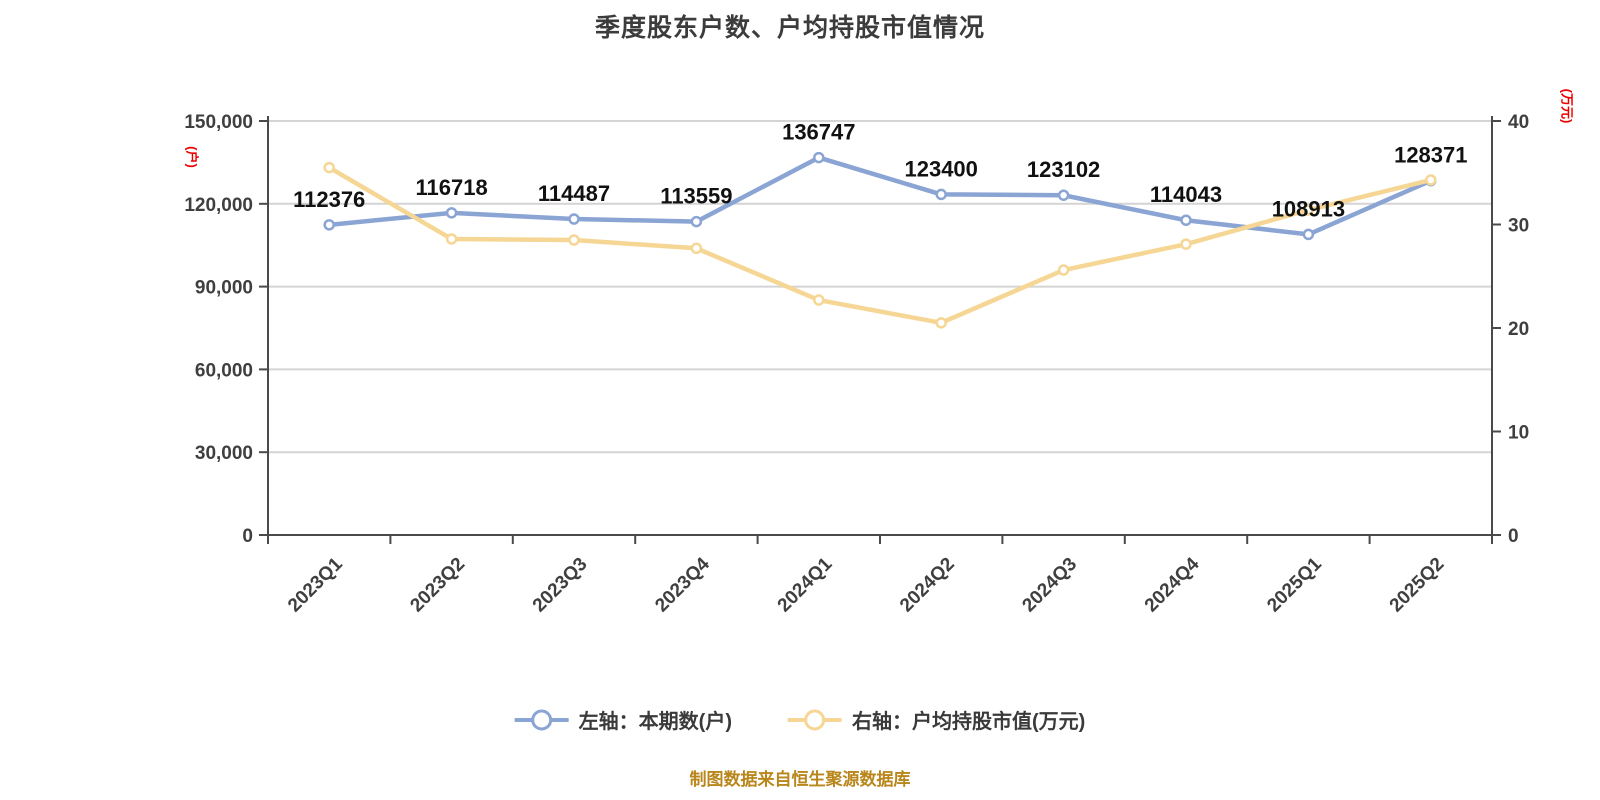 This screenshot has height=800, width=1600. What do you see at coordinates (818, 132) in the screenshot?
I see `data-point-label: 136747` at bounding box center [818, 132].